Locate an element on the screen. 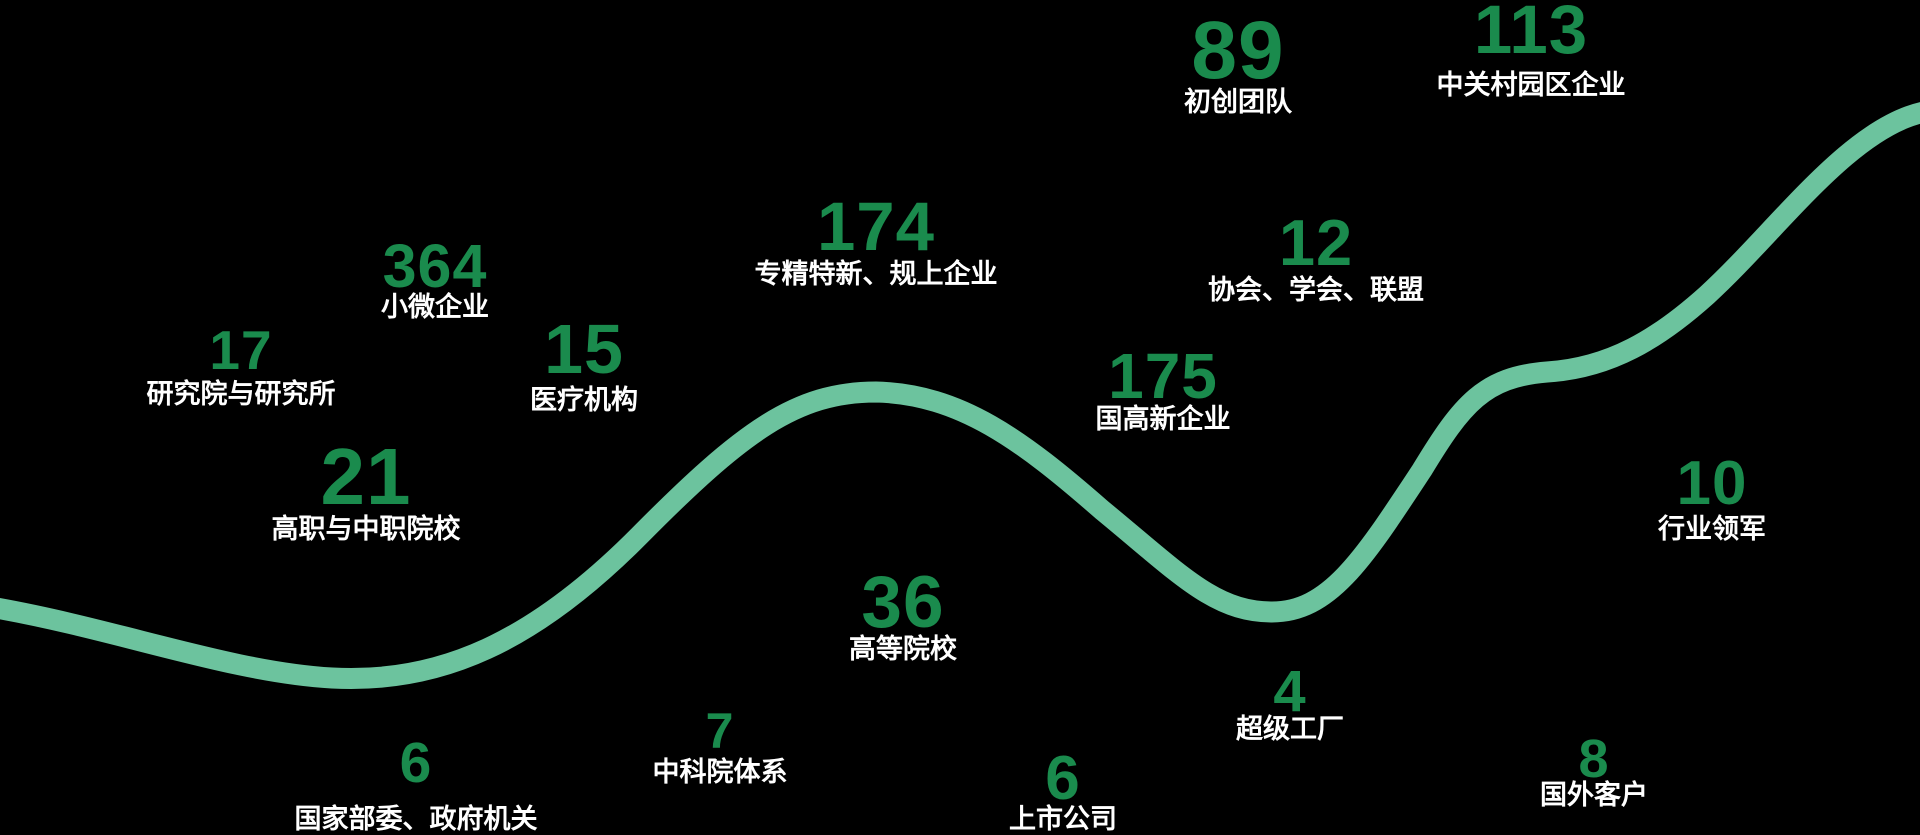  stat-label: 中科院体系 is located at coordinates (720, 772).